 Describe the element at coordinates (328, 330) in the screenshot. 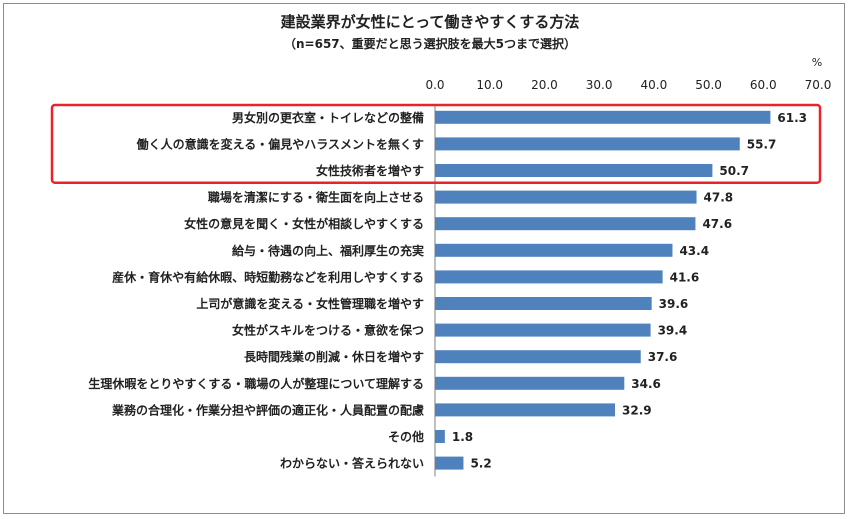

I see `category-label: 女性がスキルをつける・意欲を保つ` at that location.